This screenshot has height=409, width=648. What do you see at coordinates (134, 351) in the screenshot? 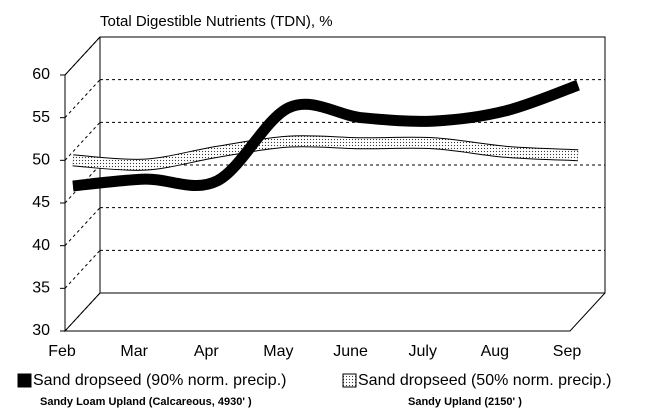
I see `x-tick-label: Mar` at bounding box center [134, 351].